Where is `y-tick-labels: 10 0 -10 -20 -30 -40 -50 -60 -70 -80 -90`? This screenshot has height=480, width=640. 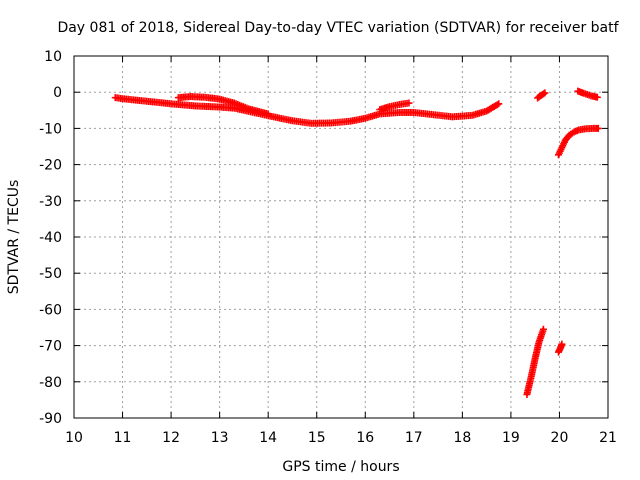
y-tick-labels: 10 0 -10 -20 -30 -40 -50 -60 -70 -80 -90 is located at coordinates (50, 238).